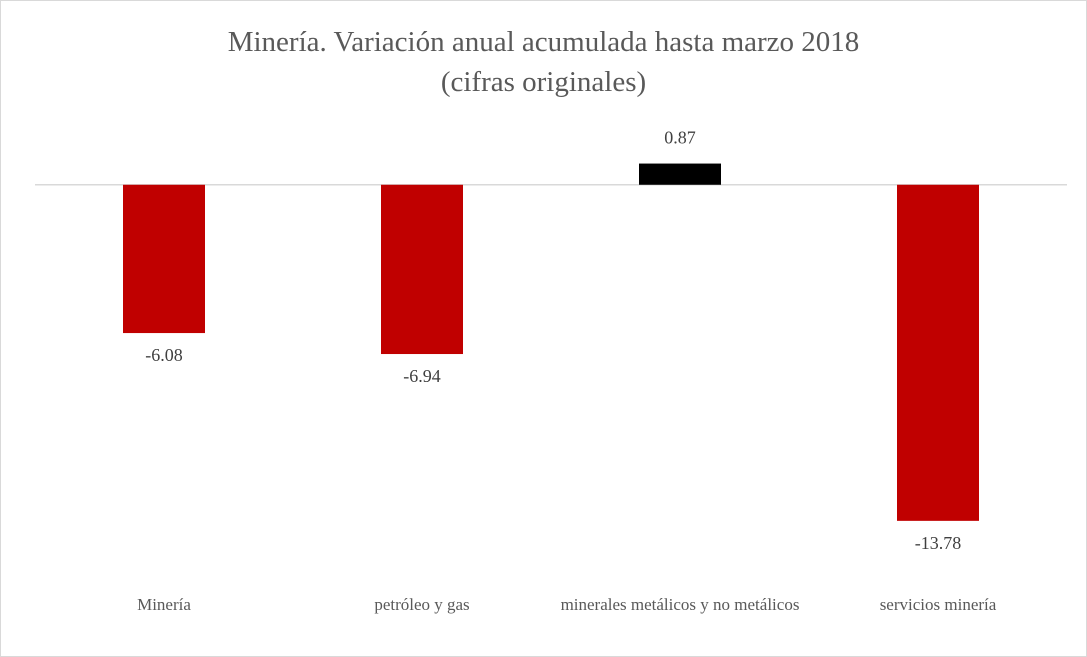 The width and height of the screenshot is (1087, 657). Describe the element at coordinates (680, 604) in the screenshot. I see `x-tick-label: minerales metálicos y no metálicos` at that location.